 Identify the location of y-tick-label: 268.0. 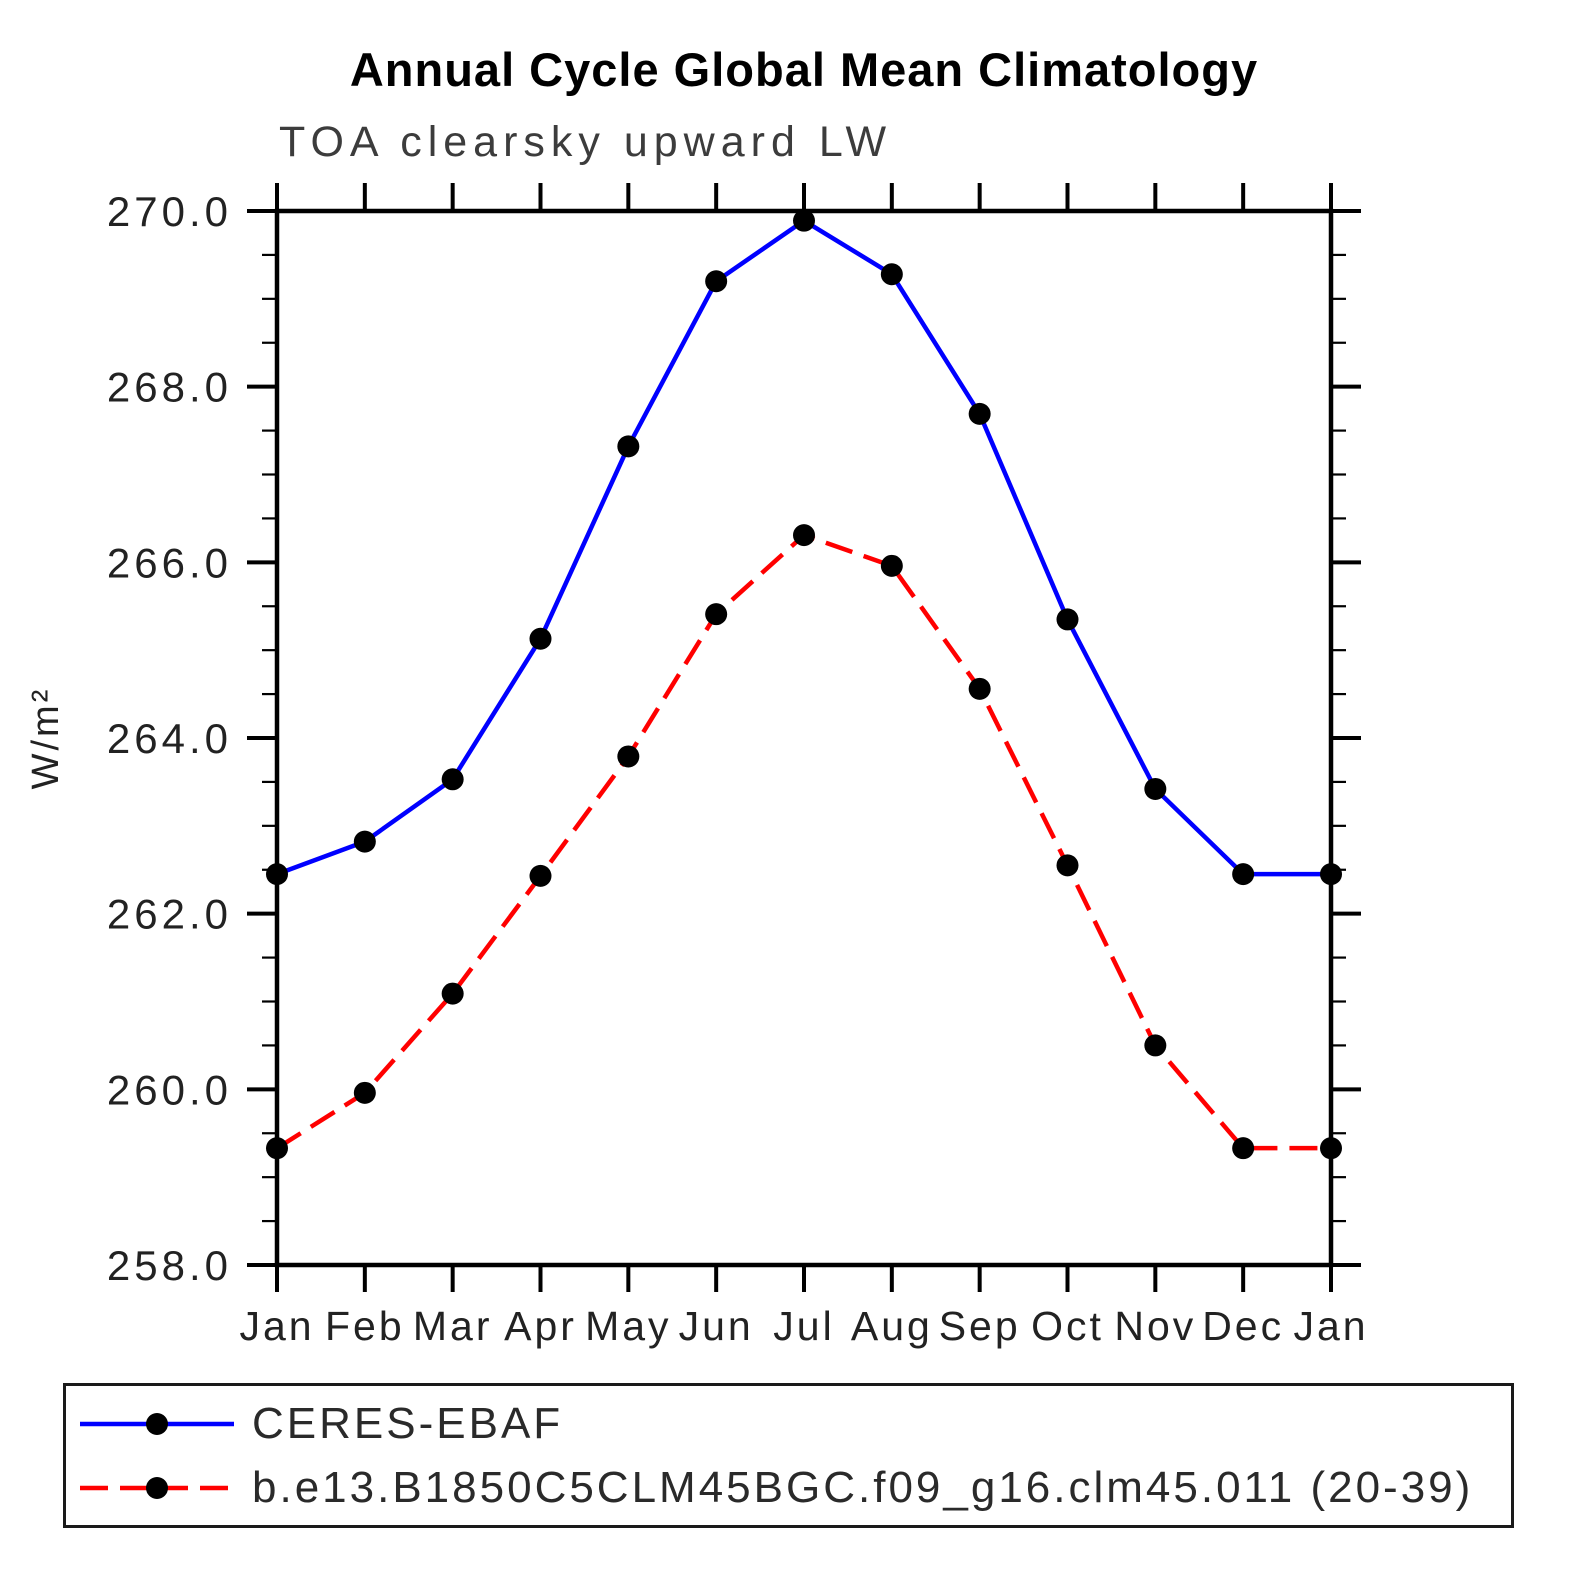
(169, 387).